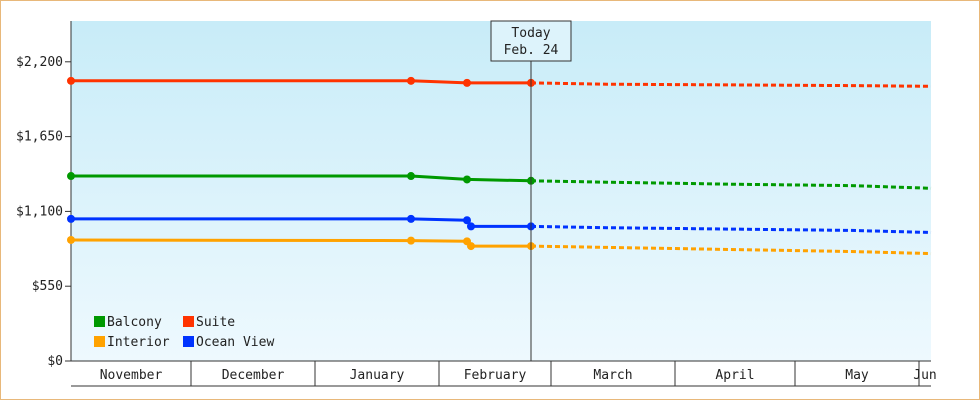 The width and height of the screenshot is (980, 403). I want to click on y-axis: $2,200 $1,650 $1,100 $550 $0, so click(44, 195).